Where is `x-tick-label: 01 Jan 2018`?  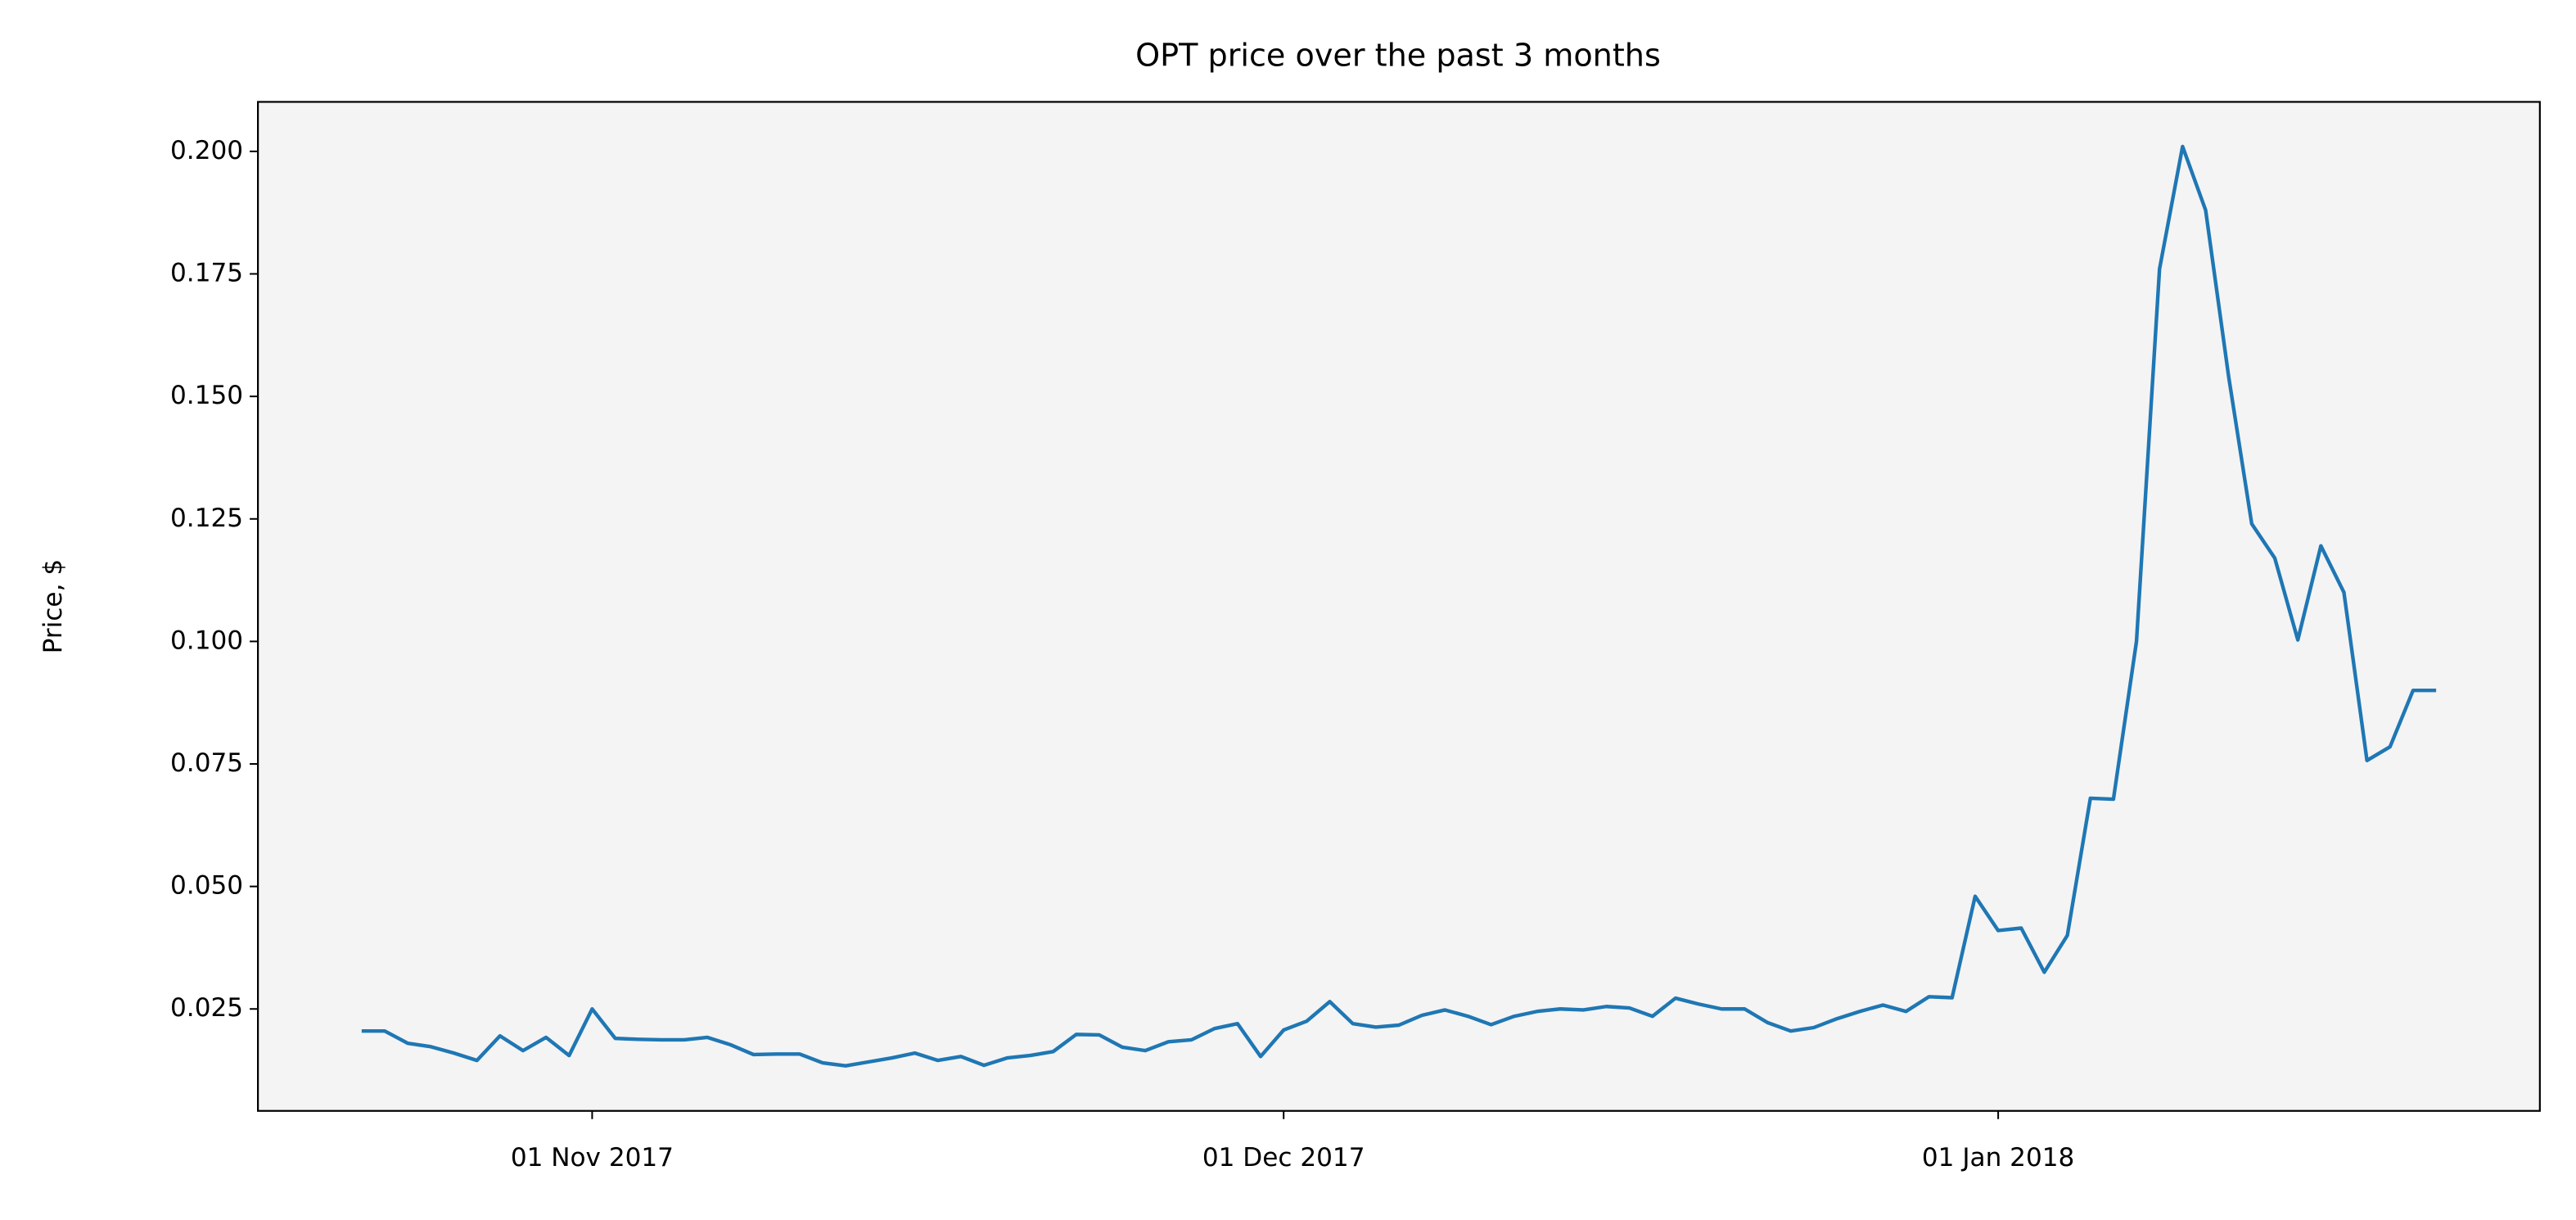
x-tick-label: 01 Jan 2018 is located at coordinates (1998, 1158).